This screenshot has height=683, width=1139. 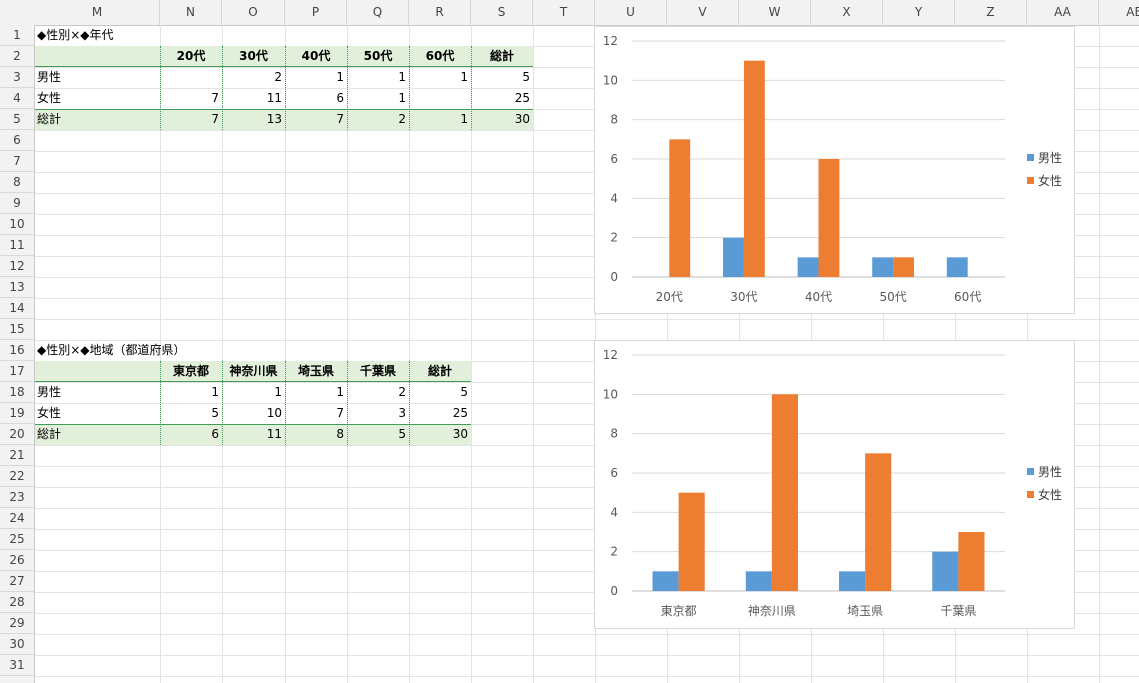 I want to click on region-table-column-header: 総計, so click(x=439, y=371).